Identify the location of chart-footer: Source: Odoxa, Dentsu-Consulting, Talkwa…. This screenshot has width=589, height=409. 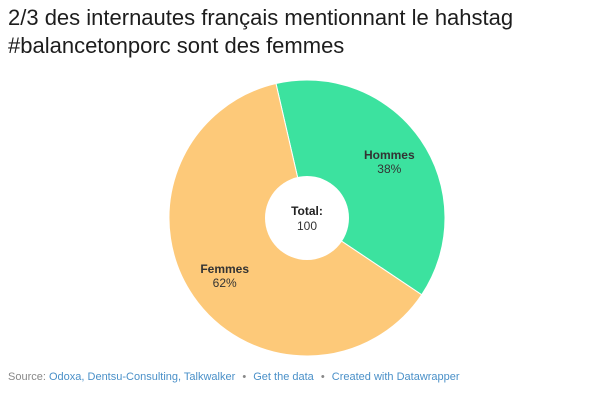
(234, 377).